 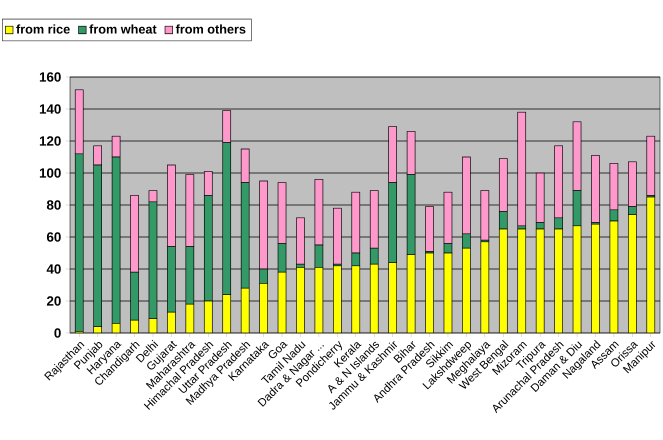 I want to click on legend-label: from rice, so click(x=43, y=29).